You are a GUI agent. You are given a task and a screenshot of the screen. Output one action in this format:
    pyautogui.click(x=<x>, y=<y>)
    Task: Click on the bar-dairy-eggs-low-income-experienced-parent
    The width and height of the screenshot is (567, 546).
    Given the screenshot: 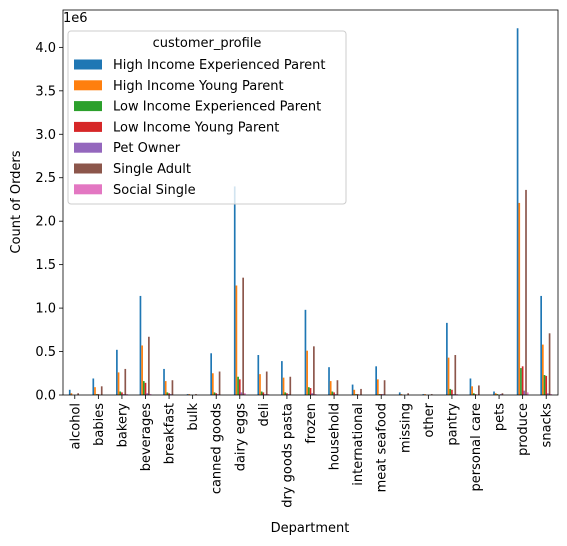 What is the action you would take?
    pyautogui.click(x=238, y=385)
    